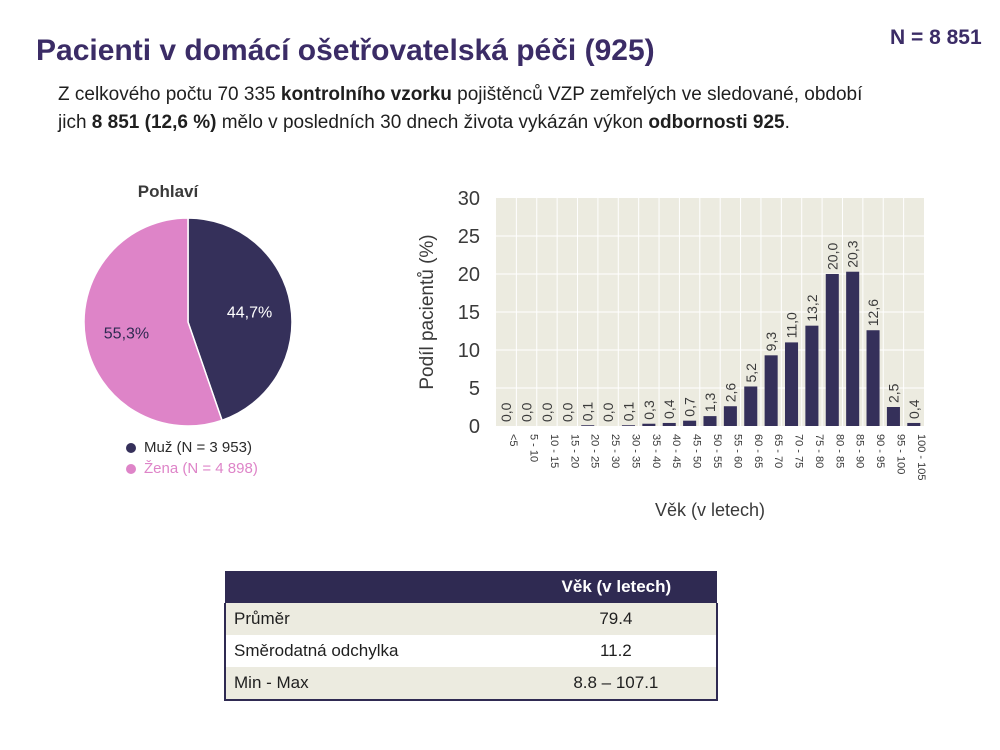 Image resolution: width=1000 pixels, height=750 pixels. I want to click on pie-chart-title: Pohlaví, so click(168, 191).